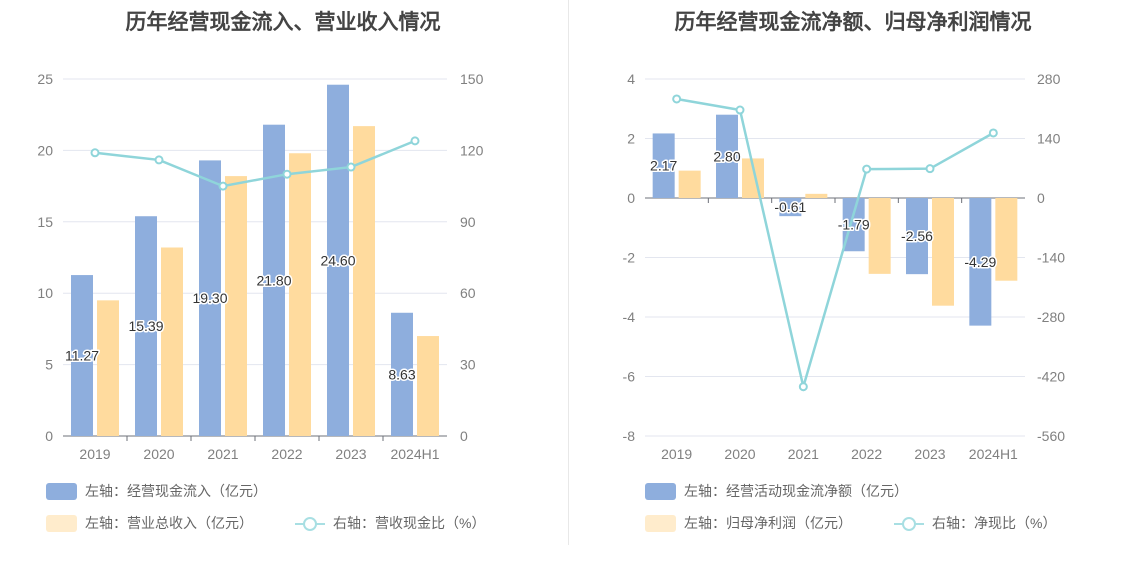 Image resolution: width=1134 pixels, height=582 pixels. What do you see at coordinates (1051, 377) in the screenshot?
I see `y-right-tick-label: -420` at bounding box center [1051, 377].